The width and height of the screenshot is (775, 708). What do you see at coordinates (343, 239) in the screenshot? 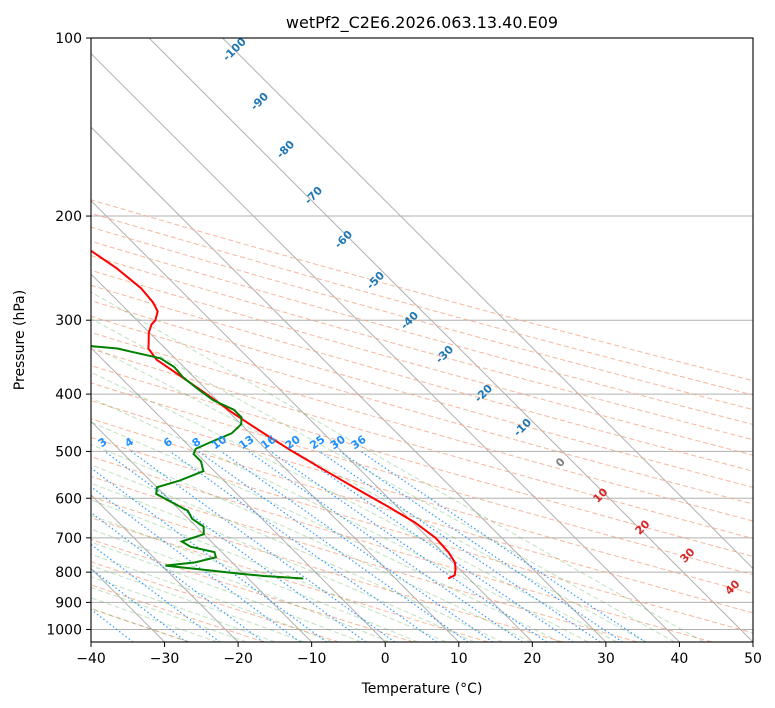
I see `dry-adiabat-label: -60` at bounding box center [343, 239].